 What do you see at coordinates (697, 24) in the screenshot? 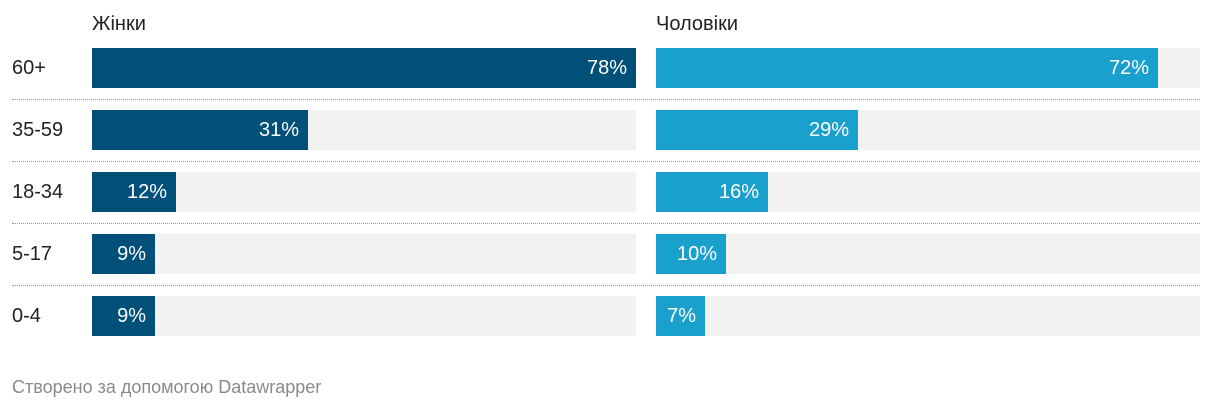
I see `panel-title-1: Чоловіки` at bounding box center [697, 24].